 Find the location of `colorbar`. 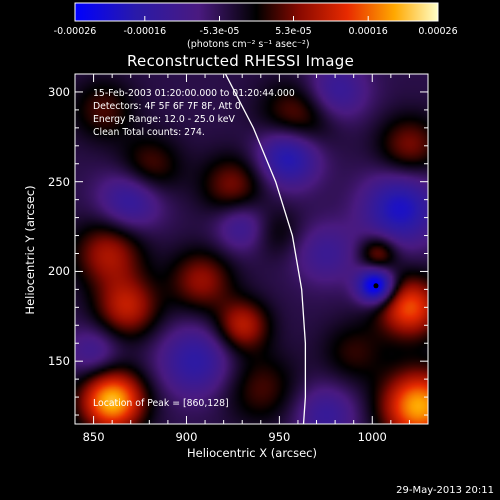

colorbar is located at coordinates (256, 12).